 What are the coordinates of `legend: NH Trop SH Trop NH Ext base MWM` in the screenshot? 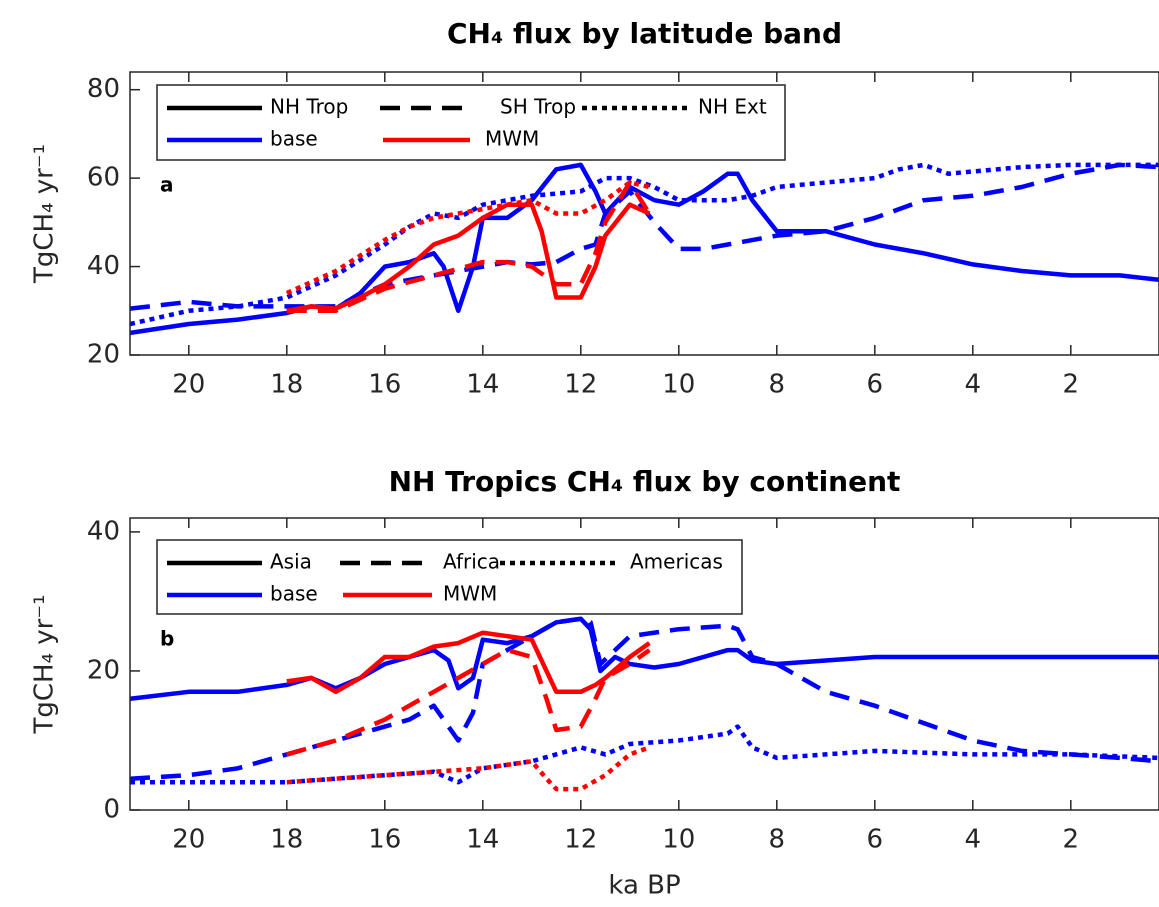 It's located at (471, 122).